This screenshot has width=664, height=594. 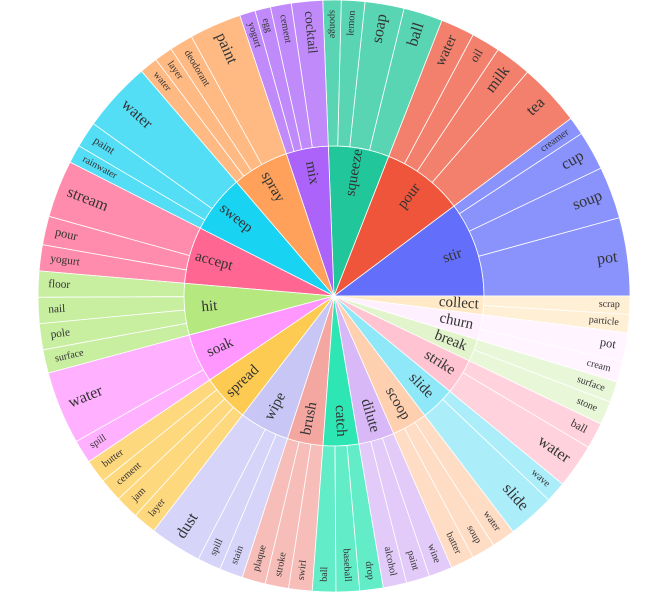 What do you see at coordinates (59, 284) in the screenshot?
I see `outer-label-hit-floor: floor` at bounding box center [59, 284].